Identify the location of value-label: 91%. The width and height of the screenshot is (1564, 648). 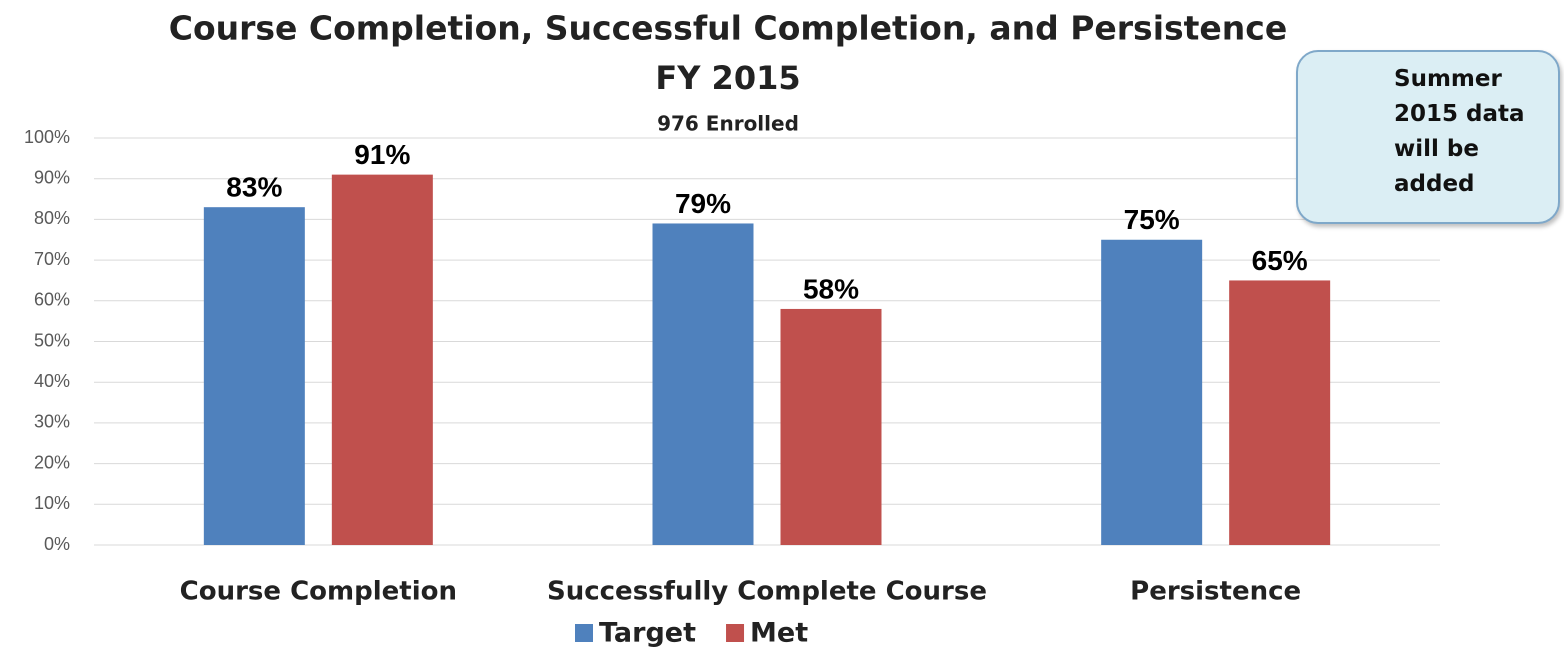
(382, 154).